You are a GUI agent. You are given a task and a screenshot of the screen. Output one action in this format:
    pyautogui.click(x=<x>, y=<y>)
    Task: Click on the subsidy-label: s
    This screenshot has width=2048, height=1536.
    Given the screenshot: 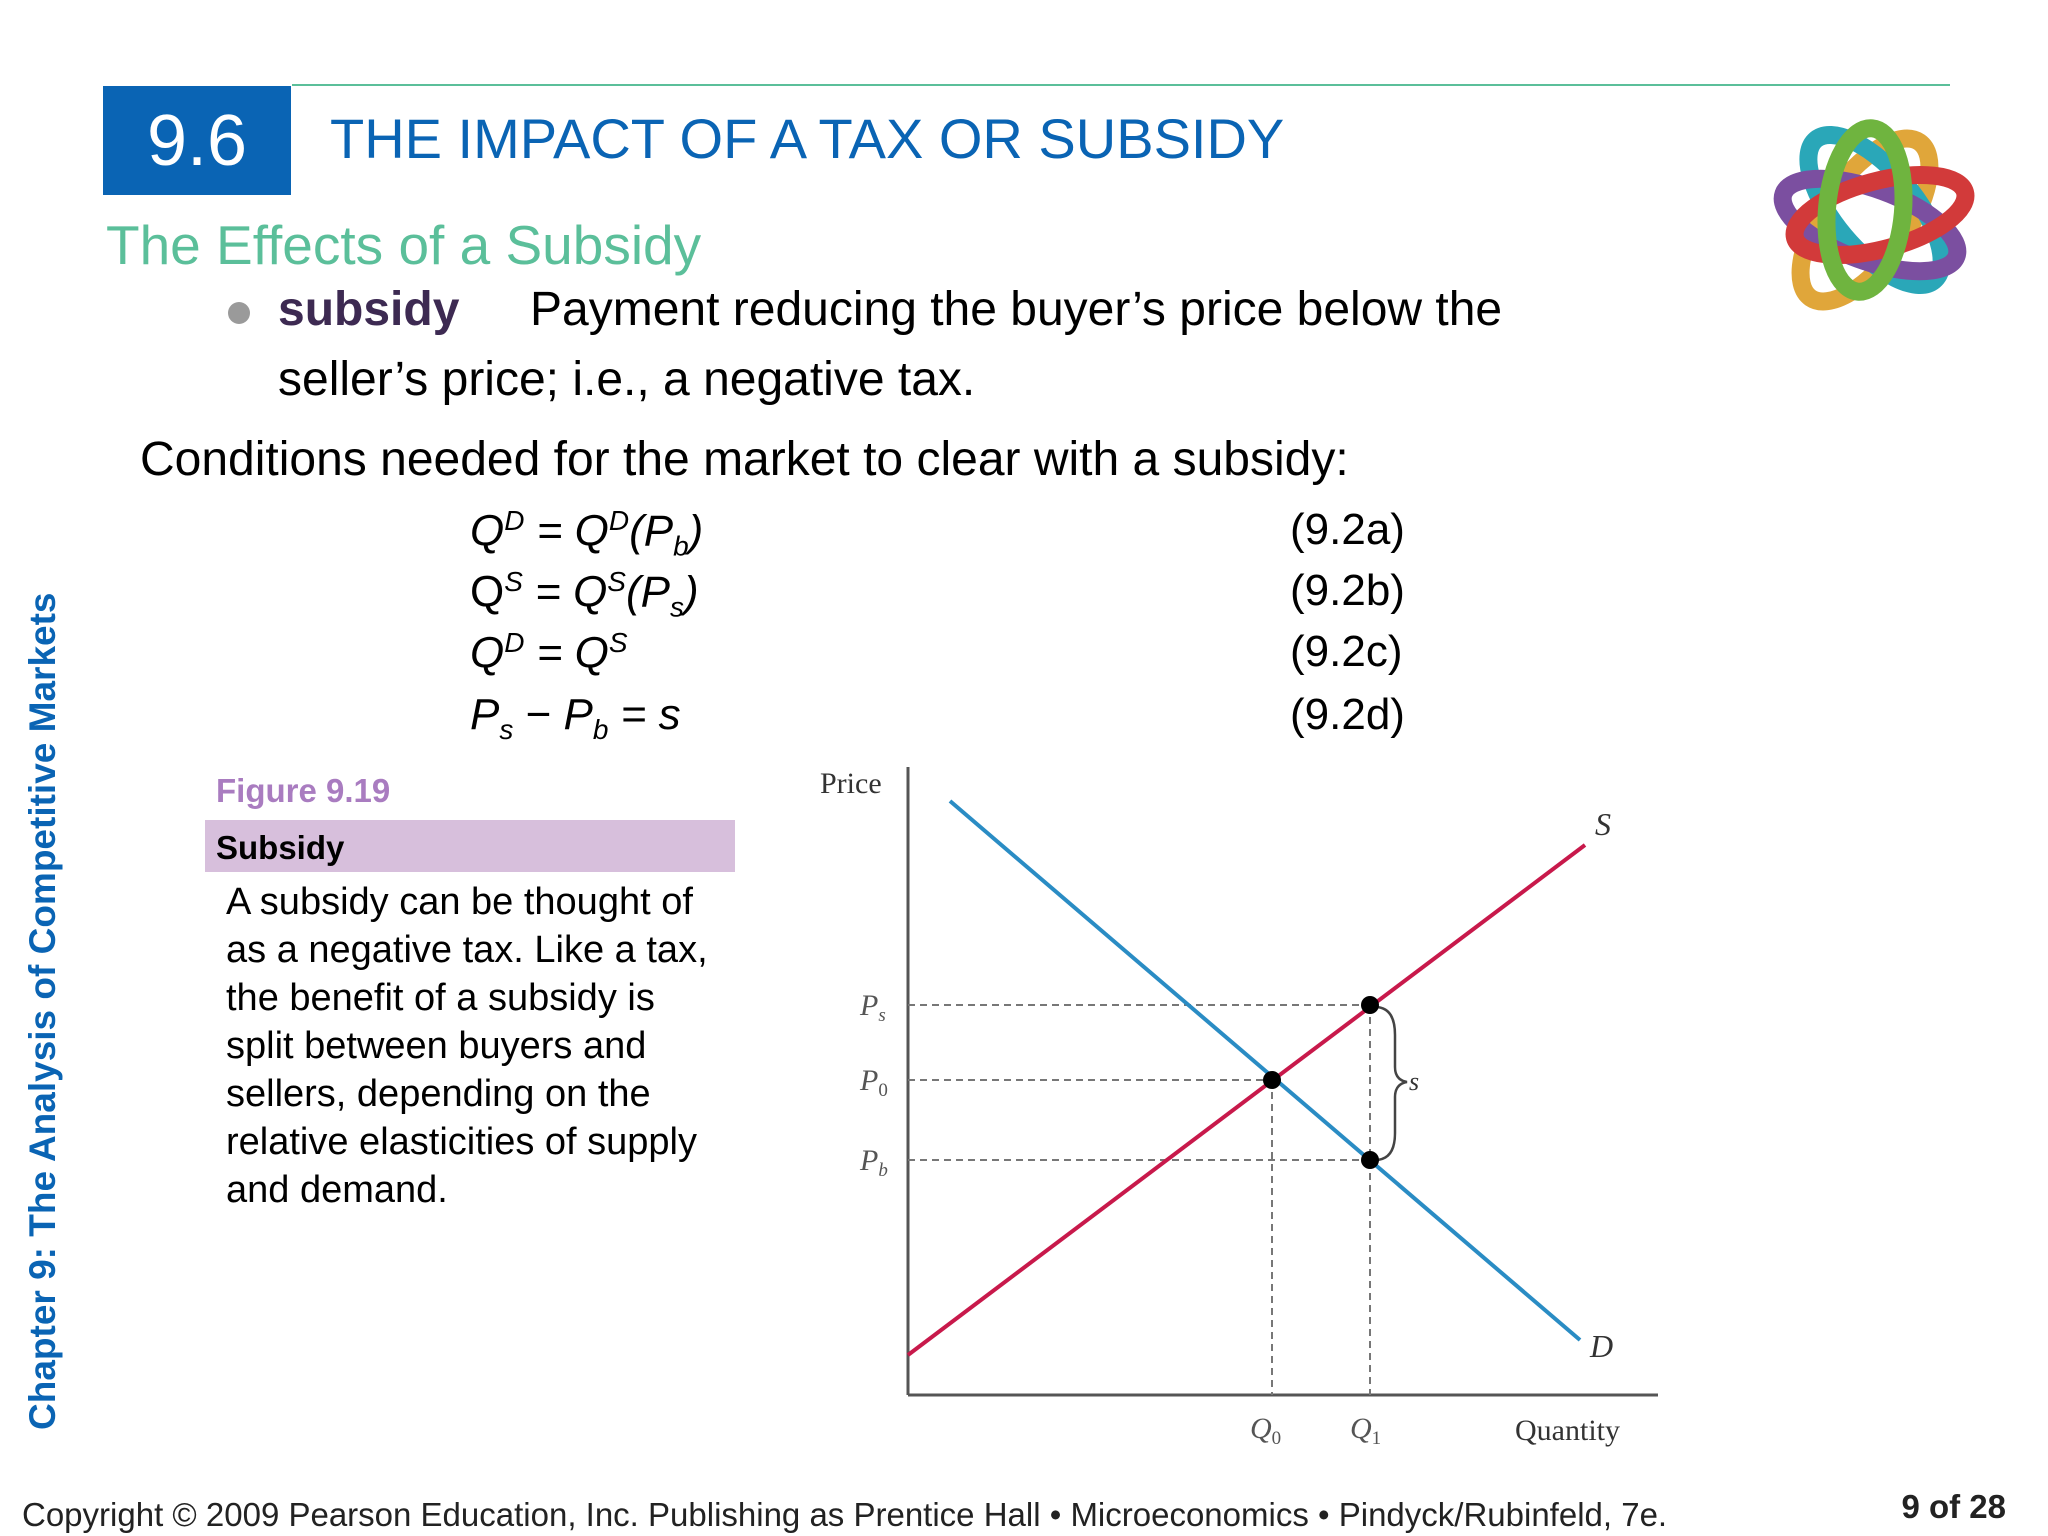 What is the action you would take?
    pyautogui.click(x=1414, y=1081)
    